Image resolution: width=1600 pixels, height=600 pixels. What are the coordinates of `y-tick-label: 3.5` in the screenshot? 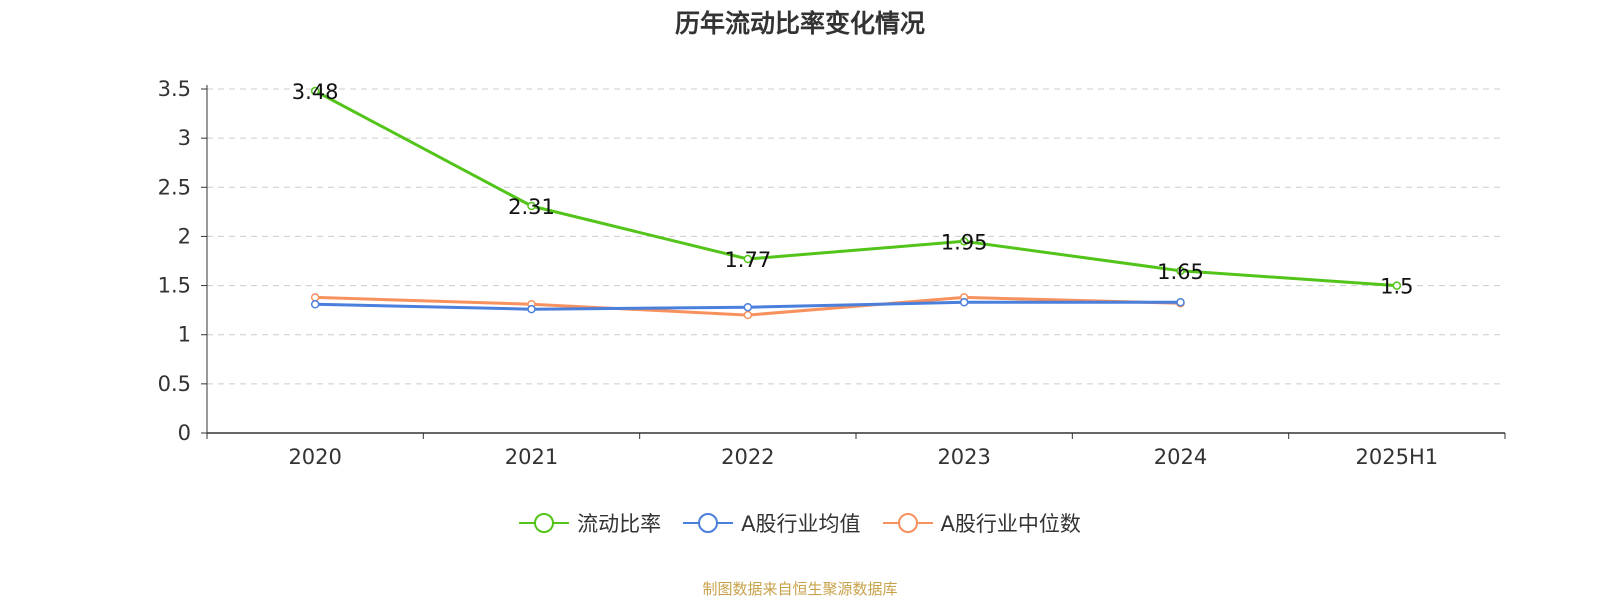 It's located at (174, 89).